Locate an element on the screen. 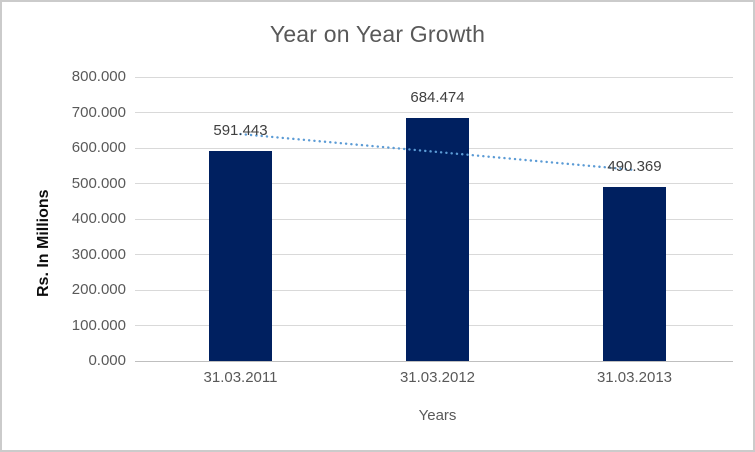  data-label-31.03.2011: 591.443 is located at coordinates (240, 131).